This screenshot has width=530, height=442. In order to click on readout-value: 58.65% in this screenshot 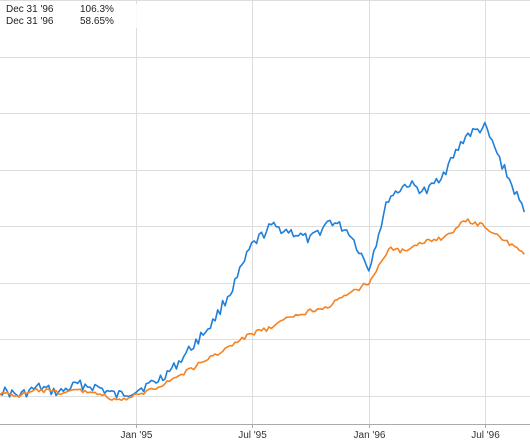, I will do `click(97, 21)`.